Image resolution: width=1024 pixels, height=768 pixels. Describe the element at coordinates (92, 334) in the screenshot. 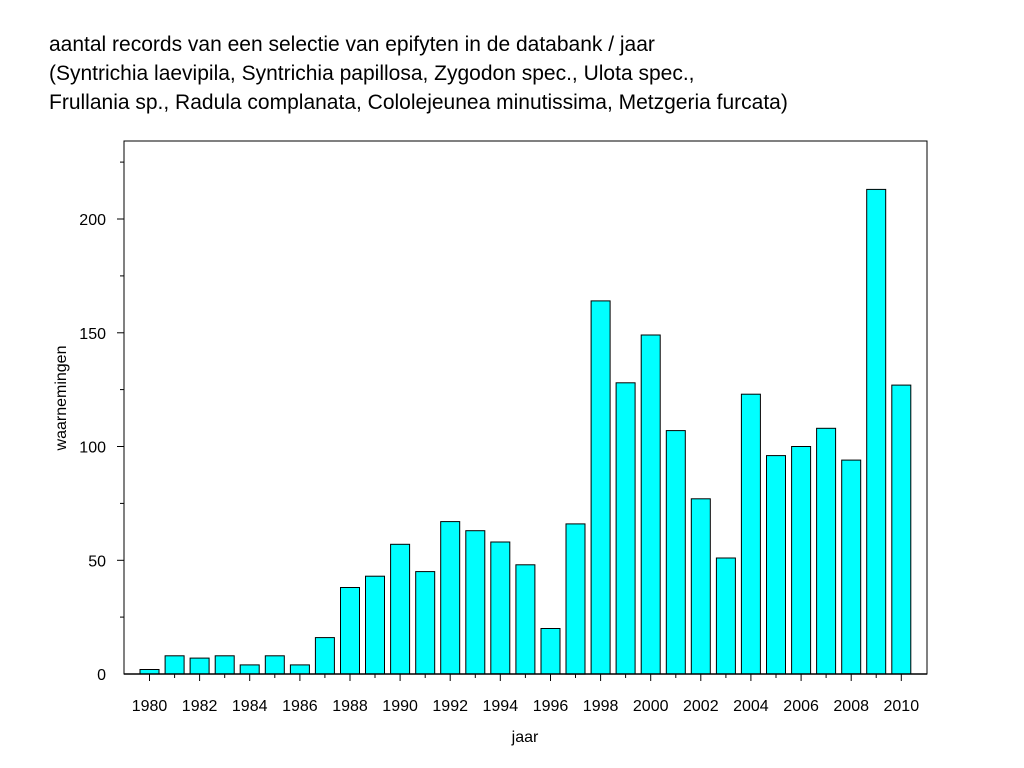

I see `y-tick-label: 150` at that location.